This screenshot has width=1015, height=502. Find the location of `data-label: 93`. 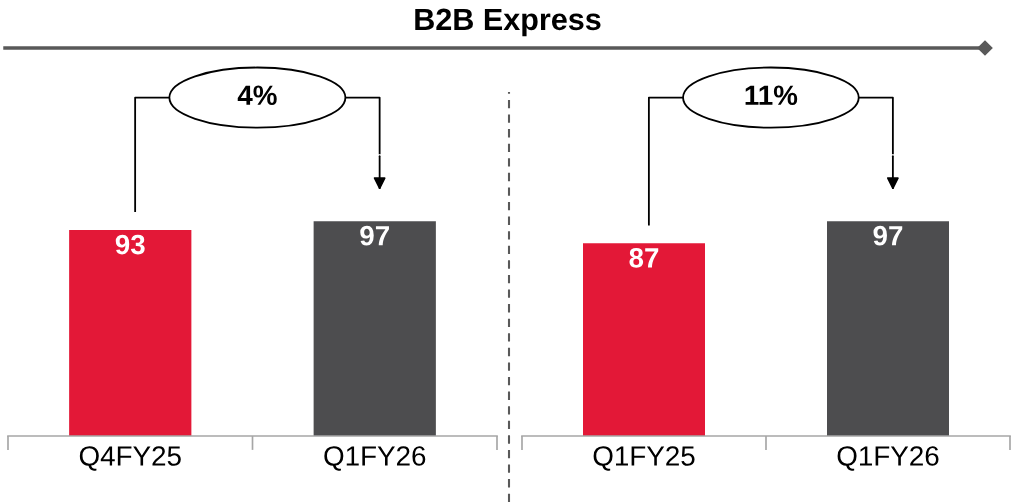

data-label: 93 is located at coordinates (130, 244).